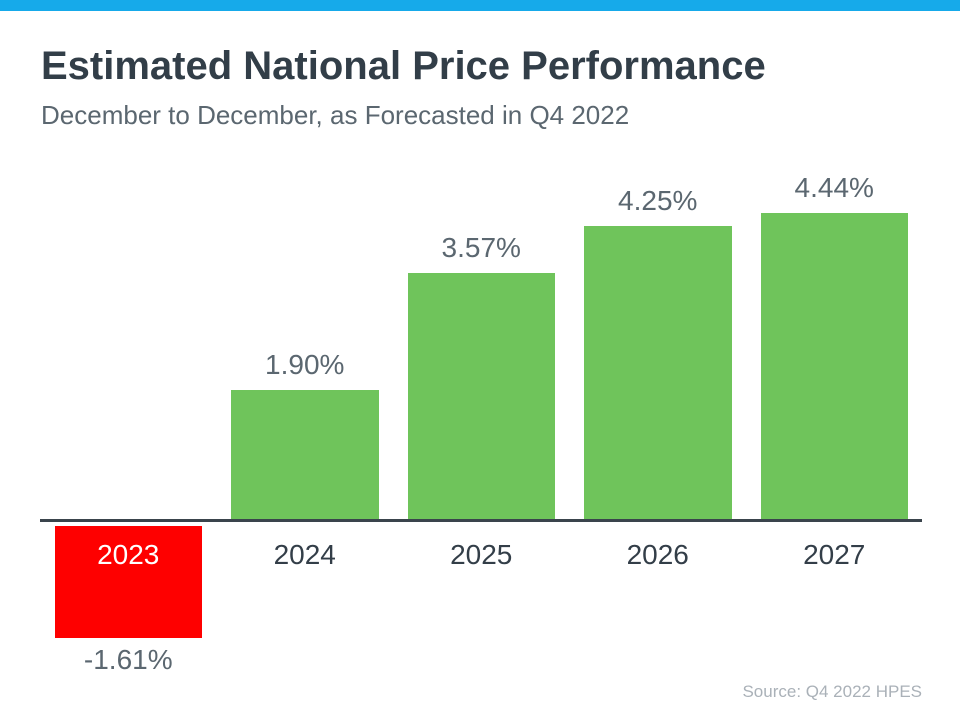 The image size is (960, 720). Describe the element at coordinates (658, 374) in the screenshot. I see `bar-2026` at that location.